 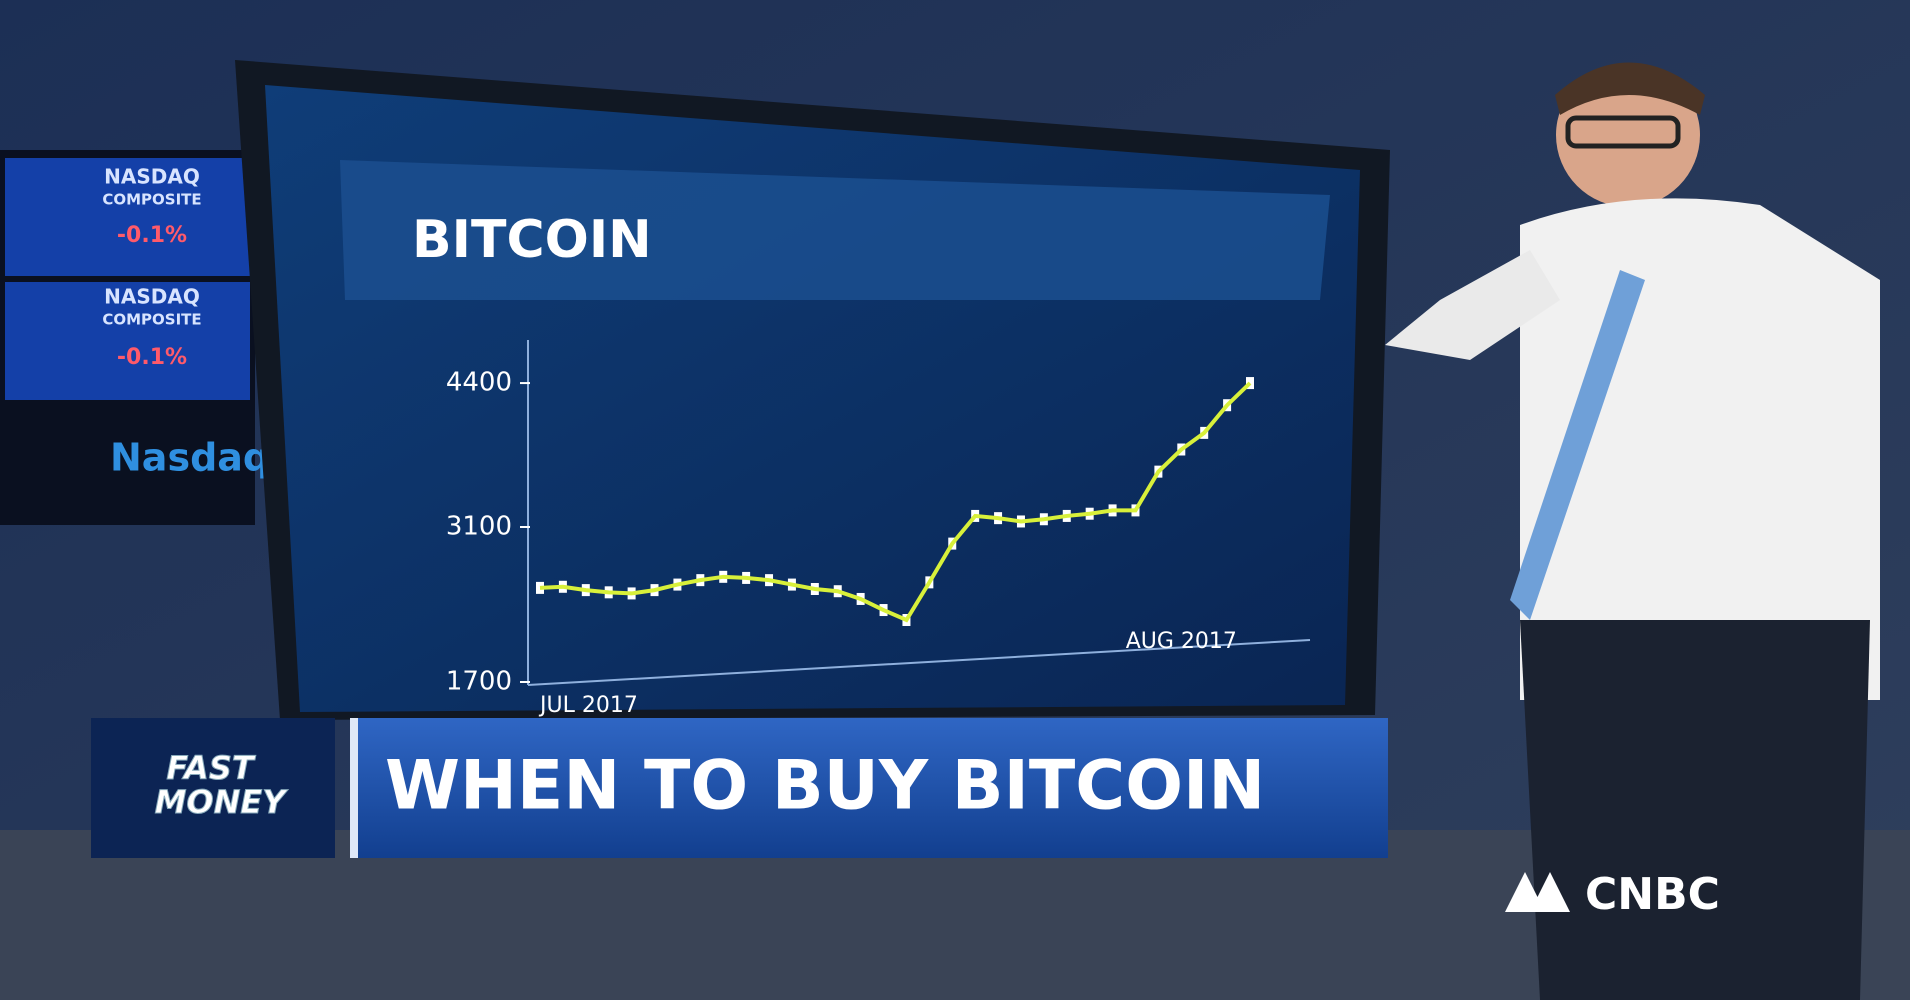 I want to click on x-tick-label: AUG 2017, so click(x=1181, y=641).